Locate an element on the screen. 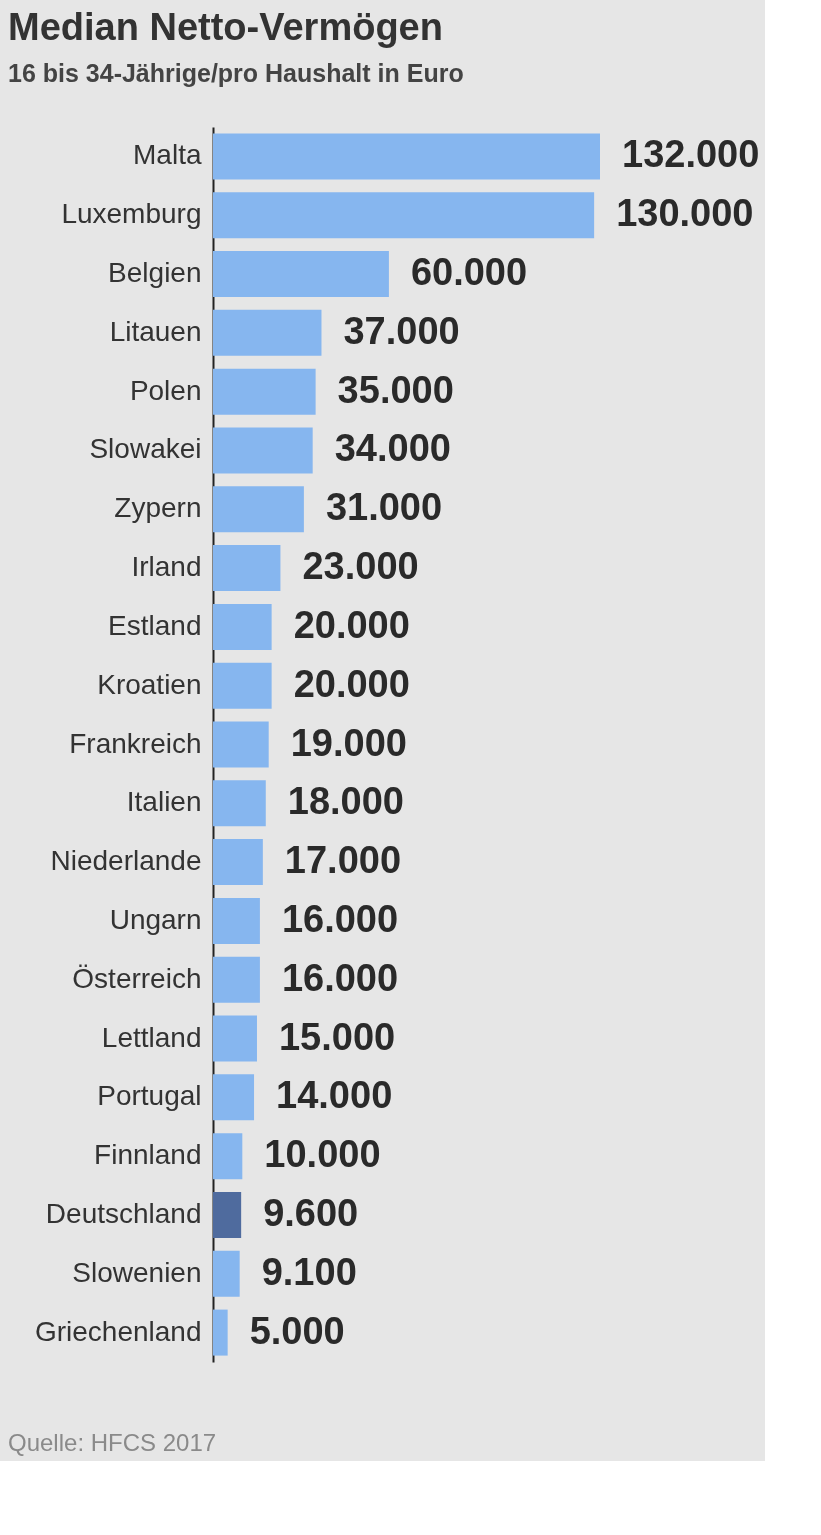 The width and height of the screenshot is (821, 1535). chart-subtitle: 16 bis 34-Jährige/pro Haushalt in Euro is located at coordinates (236, 73).